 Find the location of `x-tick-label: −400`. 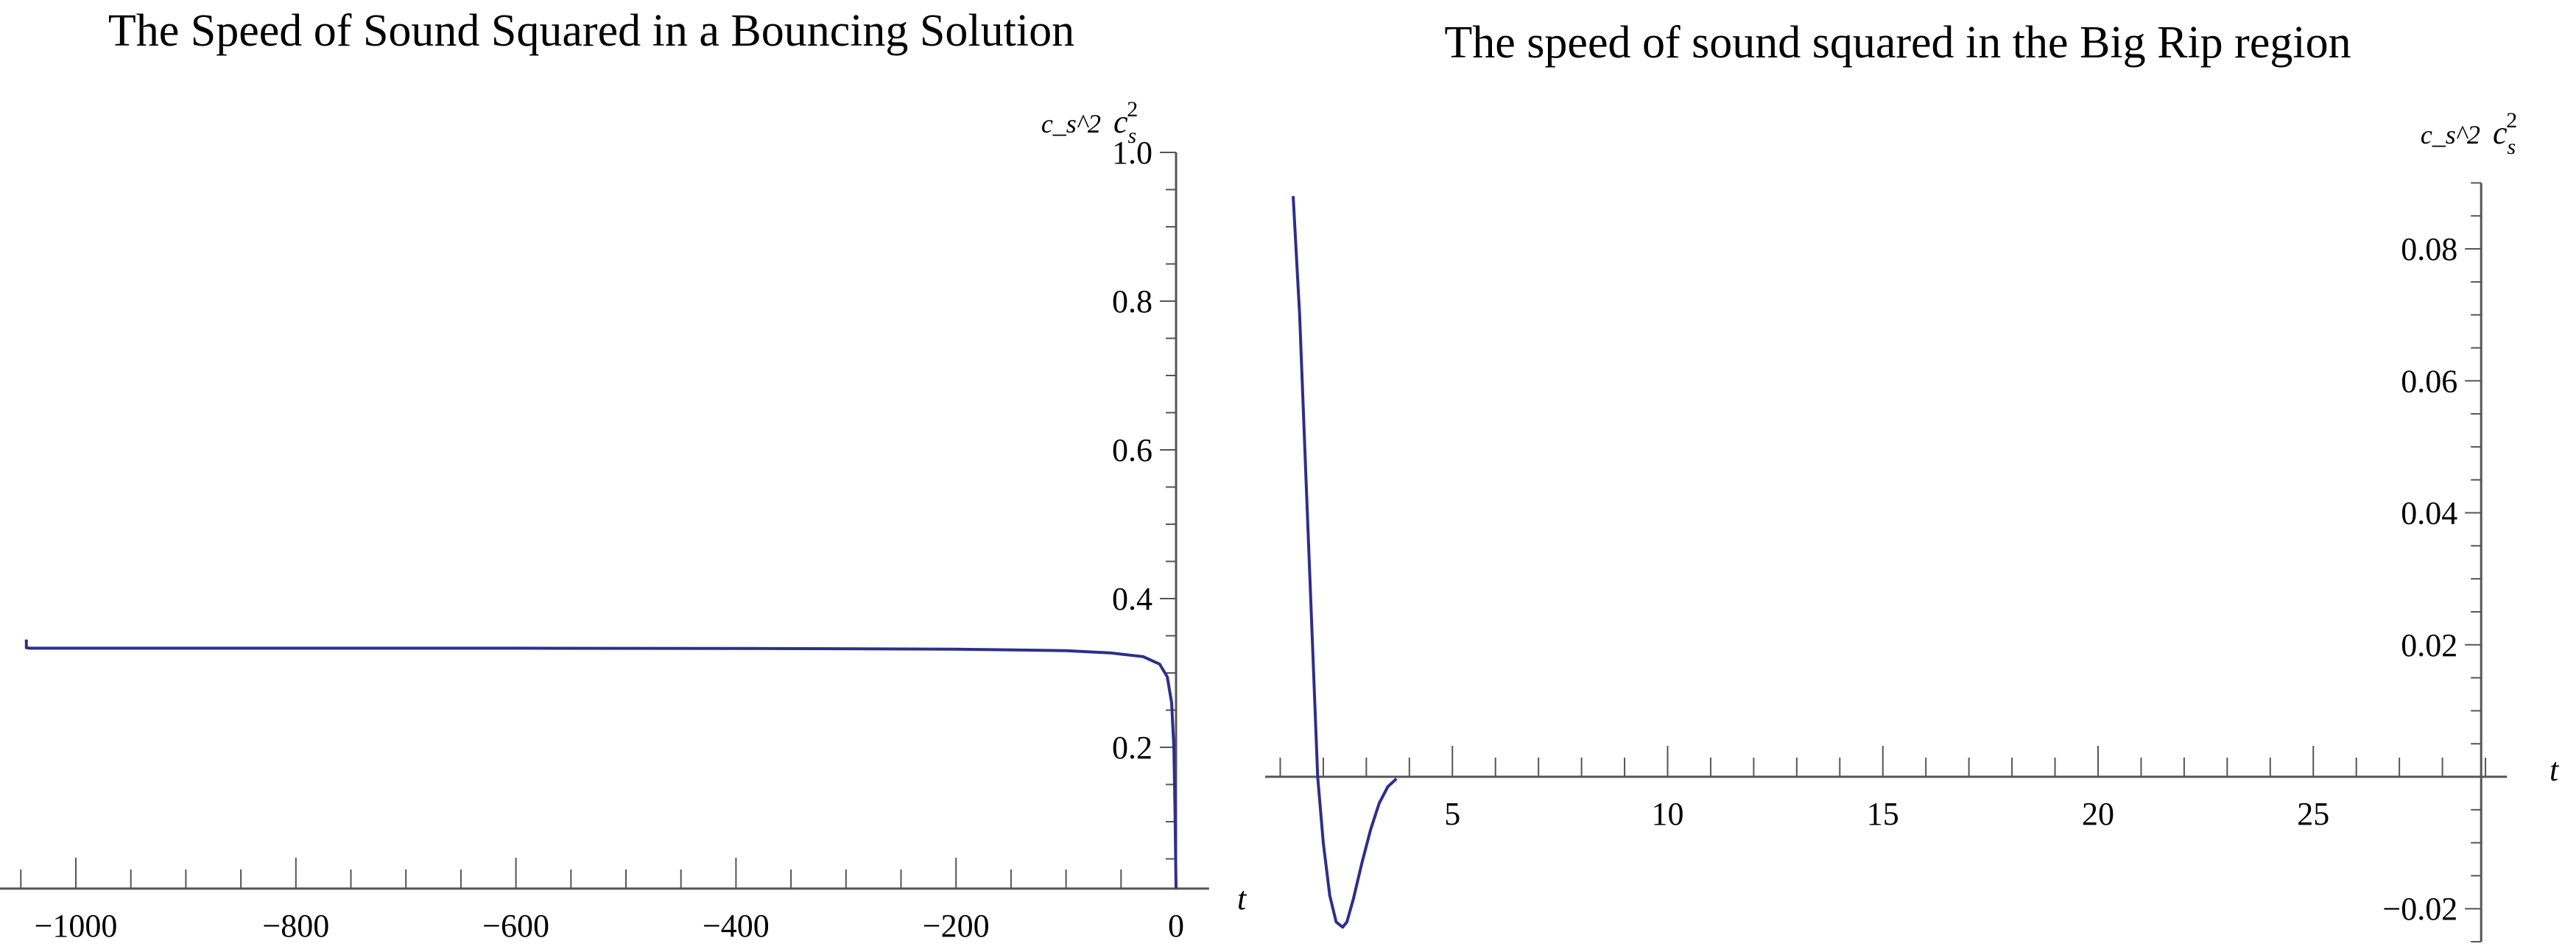

x-tick-label: −400 is located at coordinates (736, 926).